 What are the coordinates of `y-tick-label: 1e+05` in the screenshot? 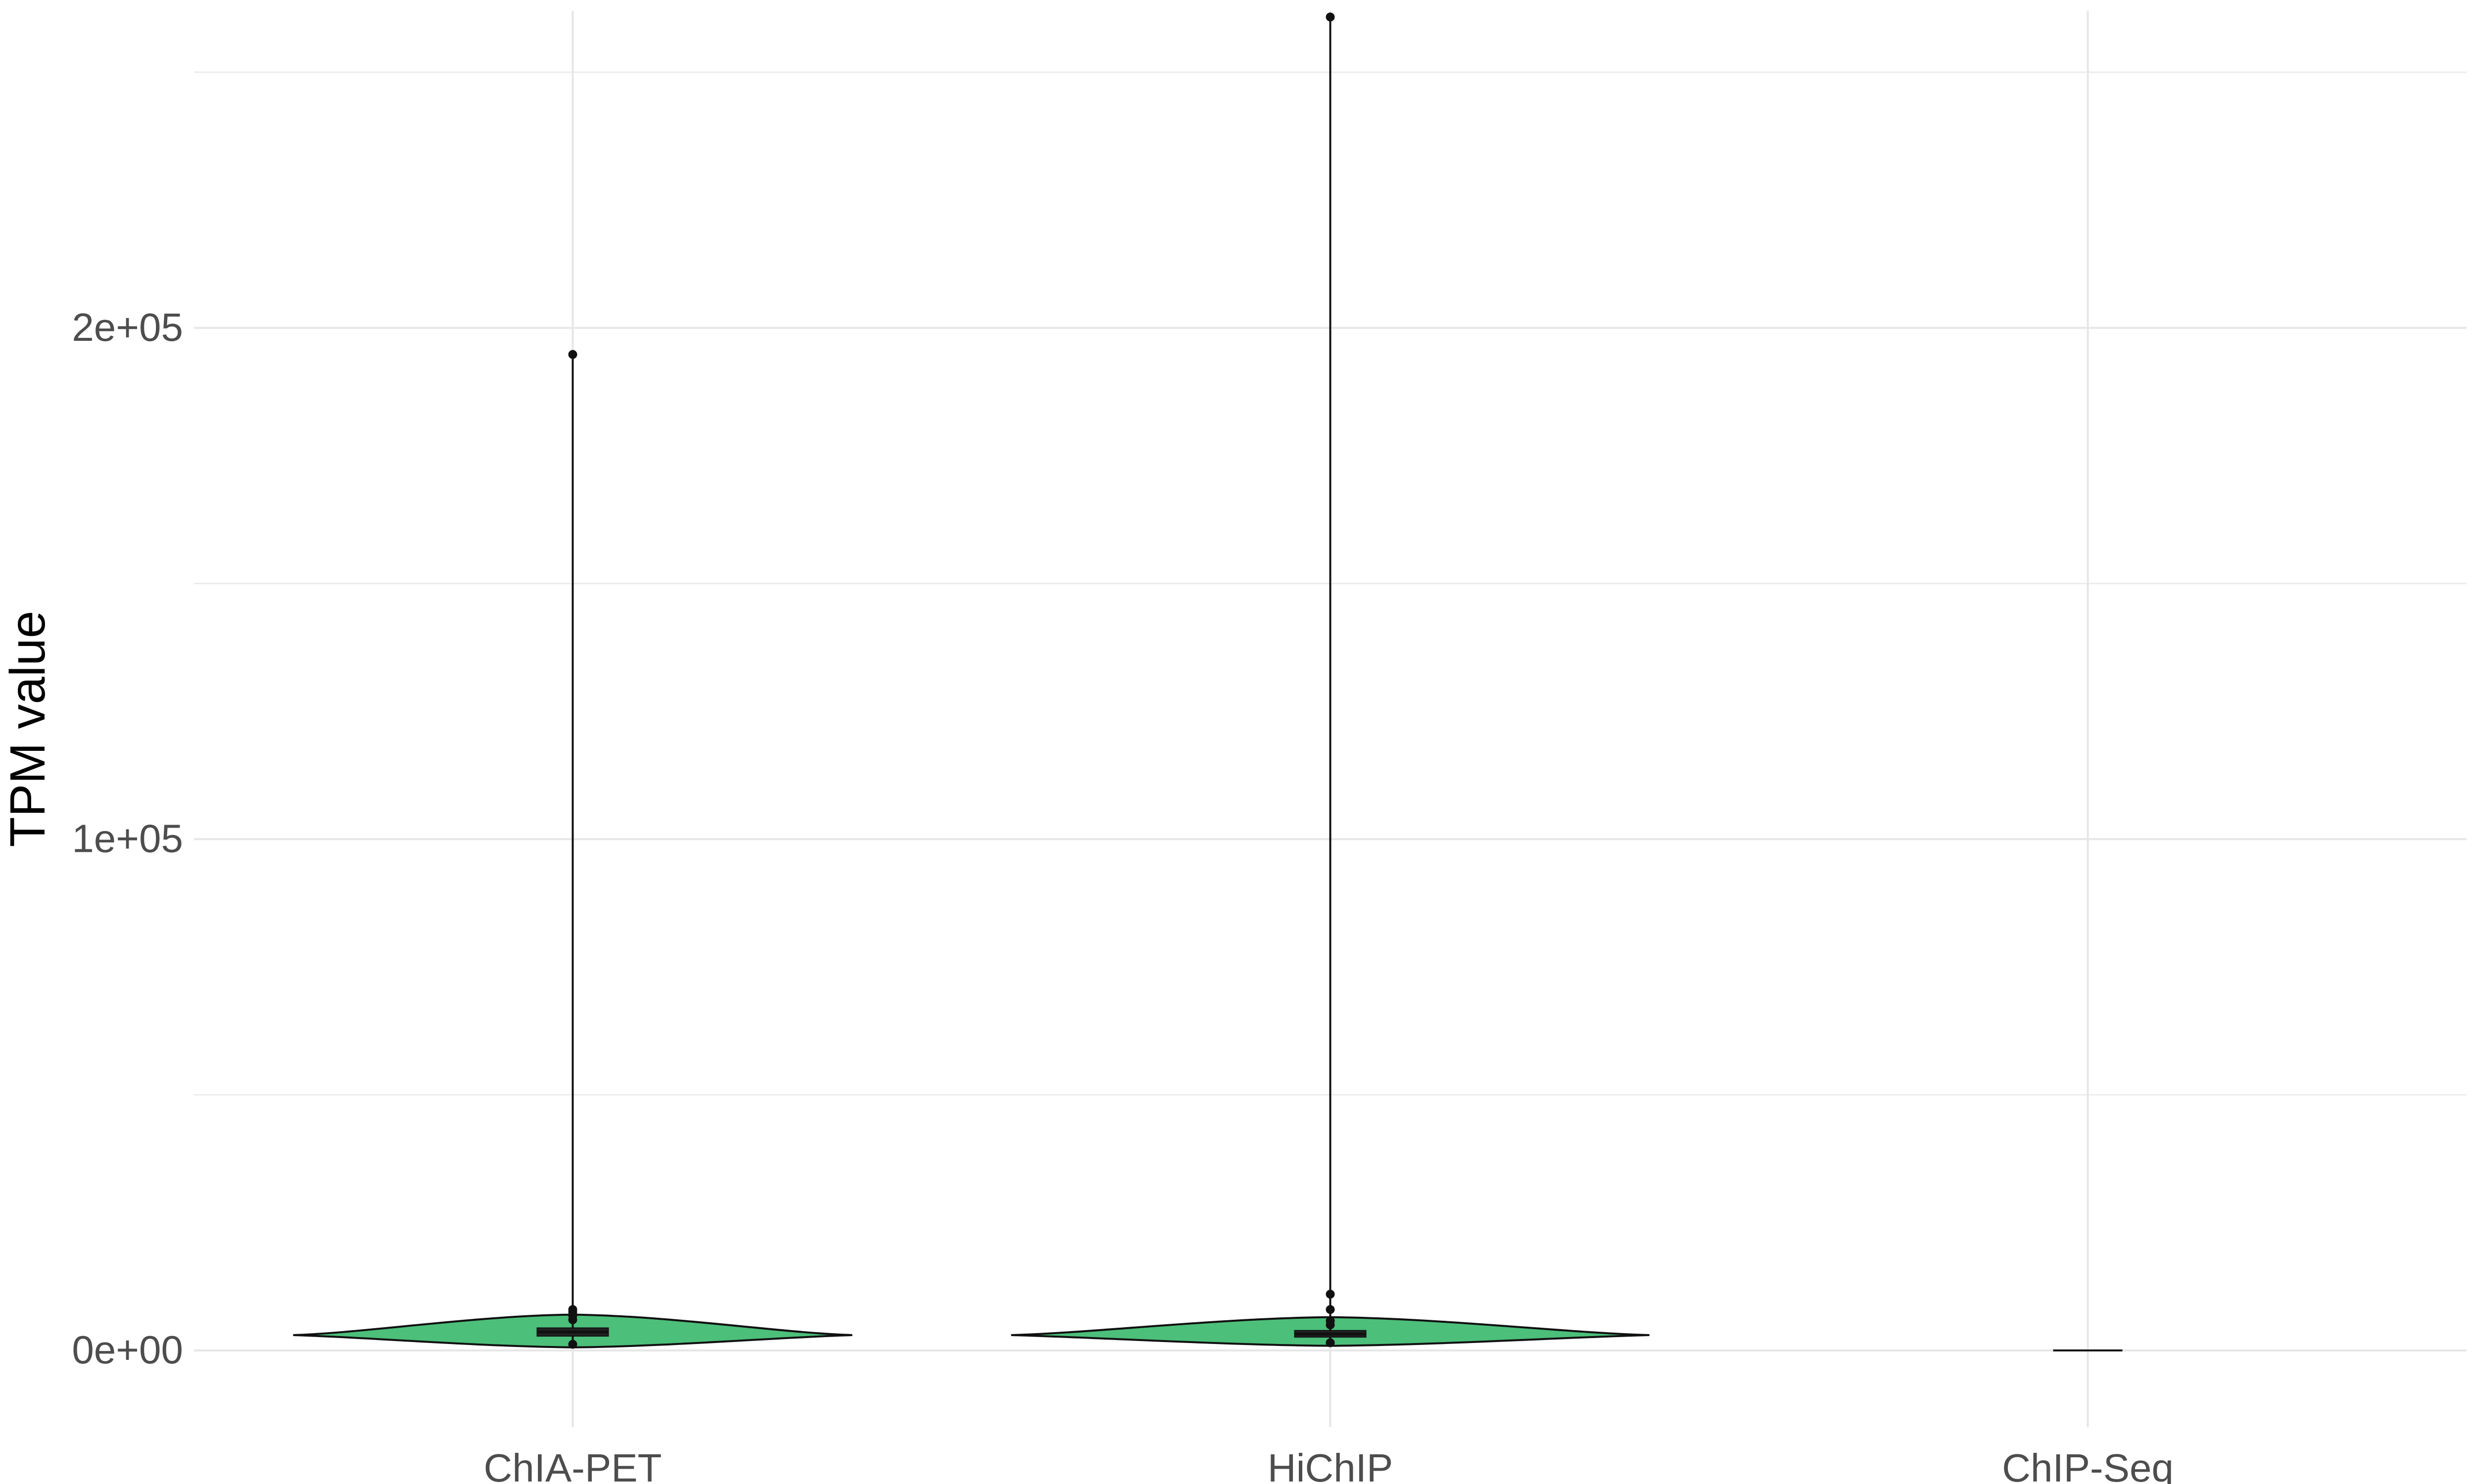 It's located at (128, 838).